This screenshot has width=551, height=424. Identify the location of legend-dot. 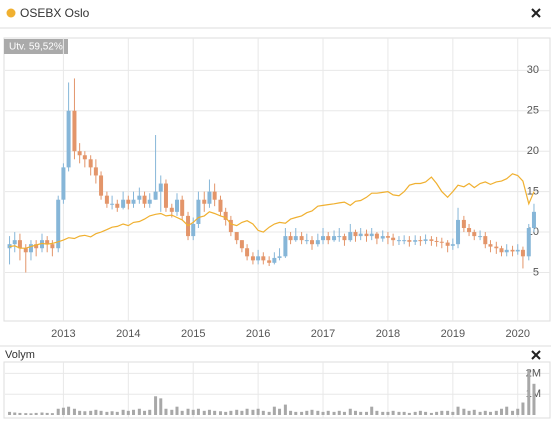
(11, 13).